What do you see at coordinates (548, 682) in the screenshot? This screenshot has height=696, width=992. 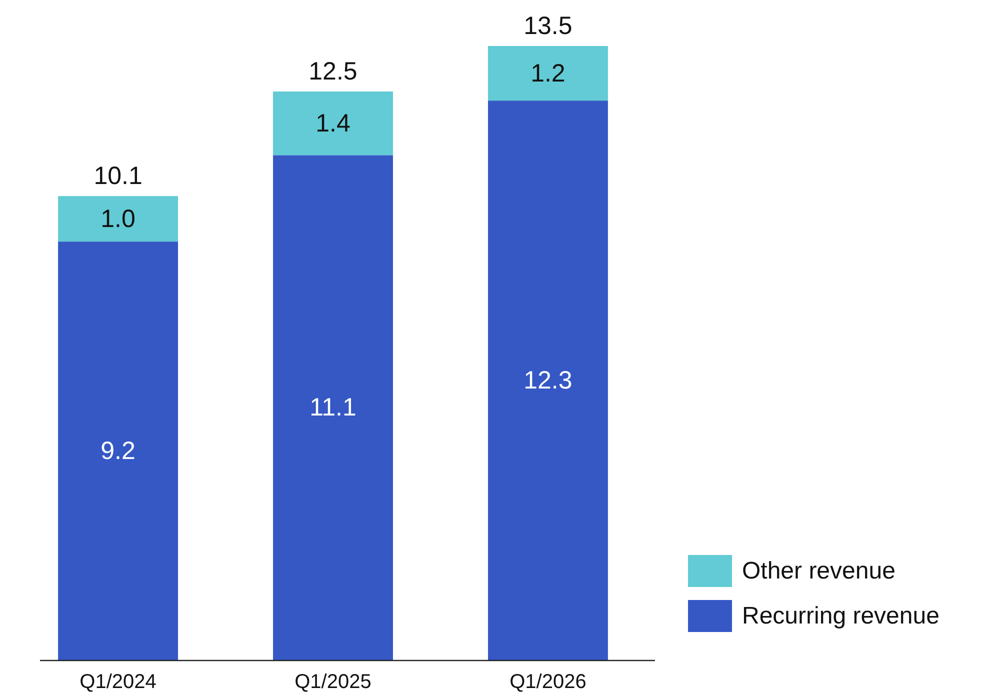 I see `x-tick-label: Q1/2026` at bounding box center [548, 682].